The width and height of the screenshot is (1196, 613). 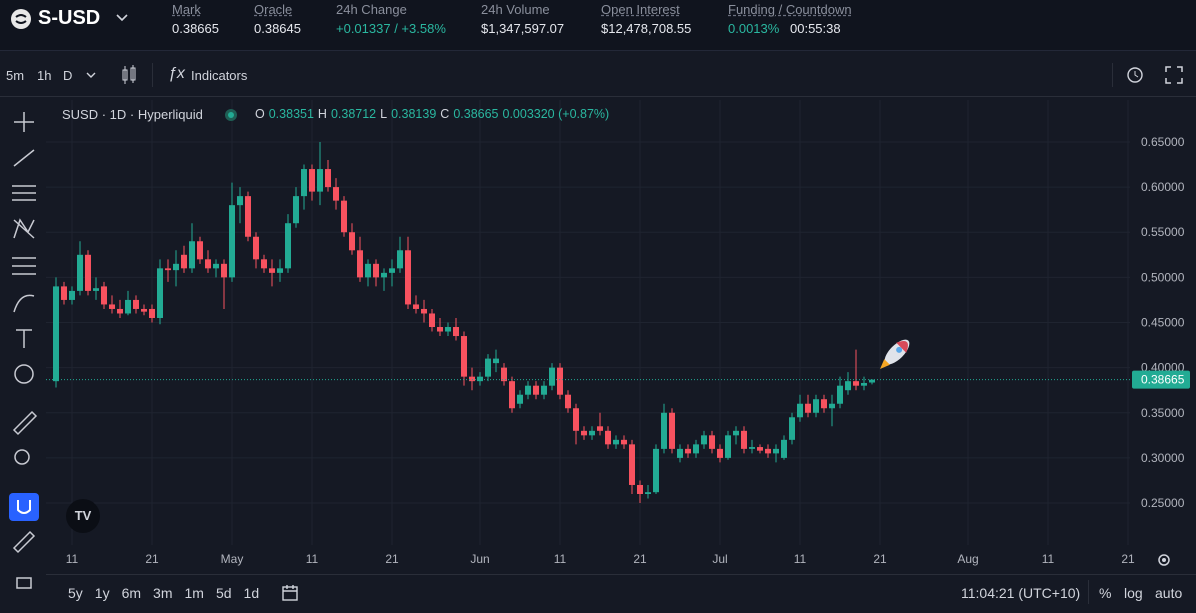 I want to click on magnet-icon, so click(x=24, y=507).